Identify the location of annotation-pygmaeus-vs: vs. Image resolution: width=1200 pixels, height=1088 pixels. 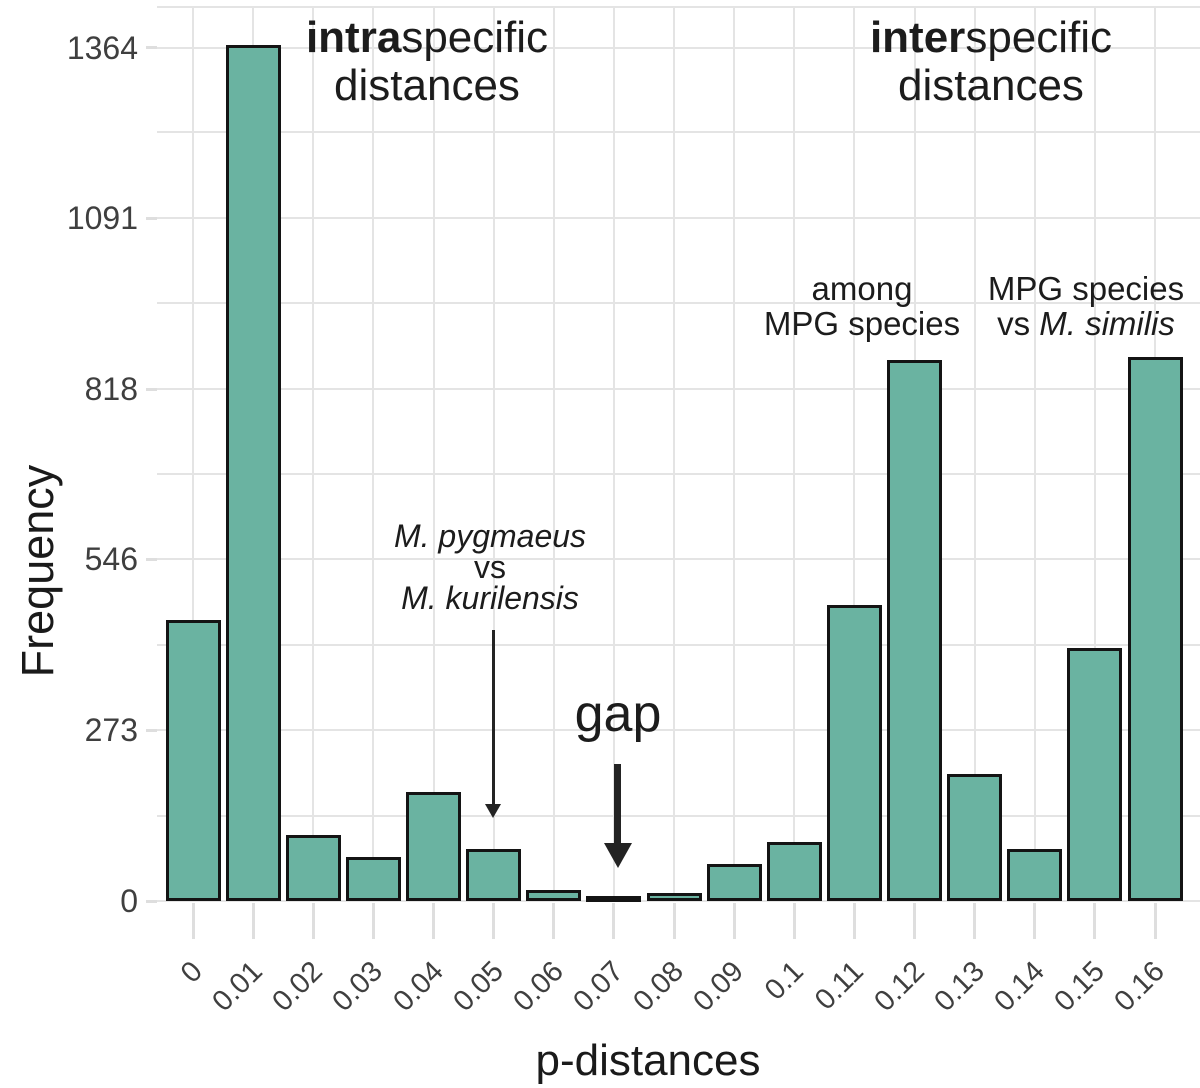
(490, 567).